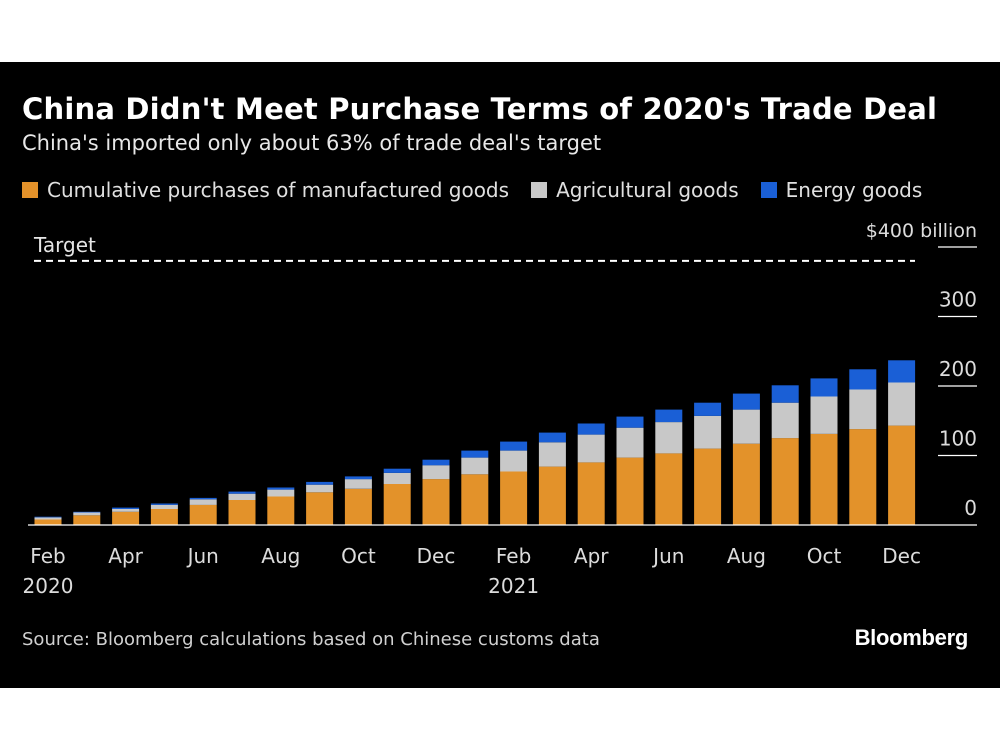 The image size is (1000, 750). I want to click on legend-swatch-energy, so click(768, 190).